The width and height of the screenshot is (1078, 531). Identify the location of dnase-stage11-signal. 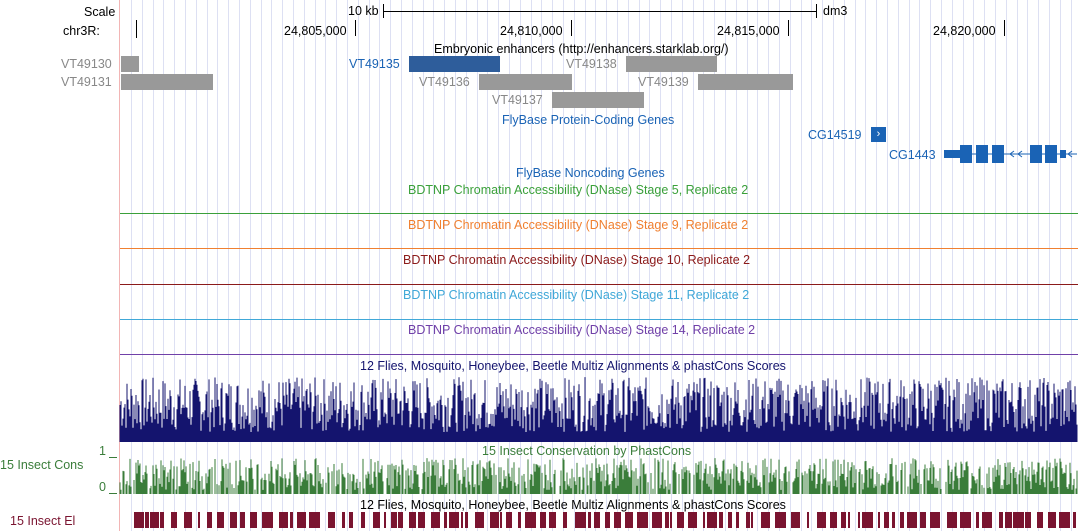
(599, 319).